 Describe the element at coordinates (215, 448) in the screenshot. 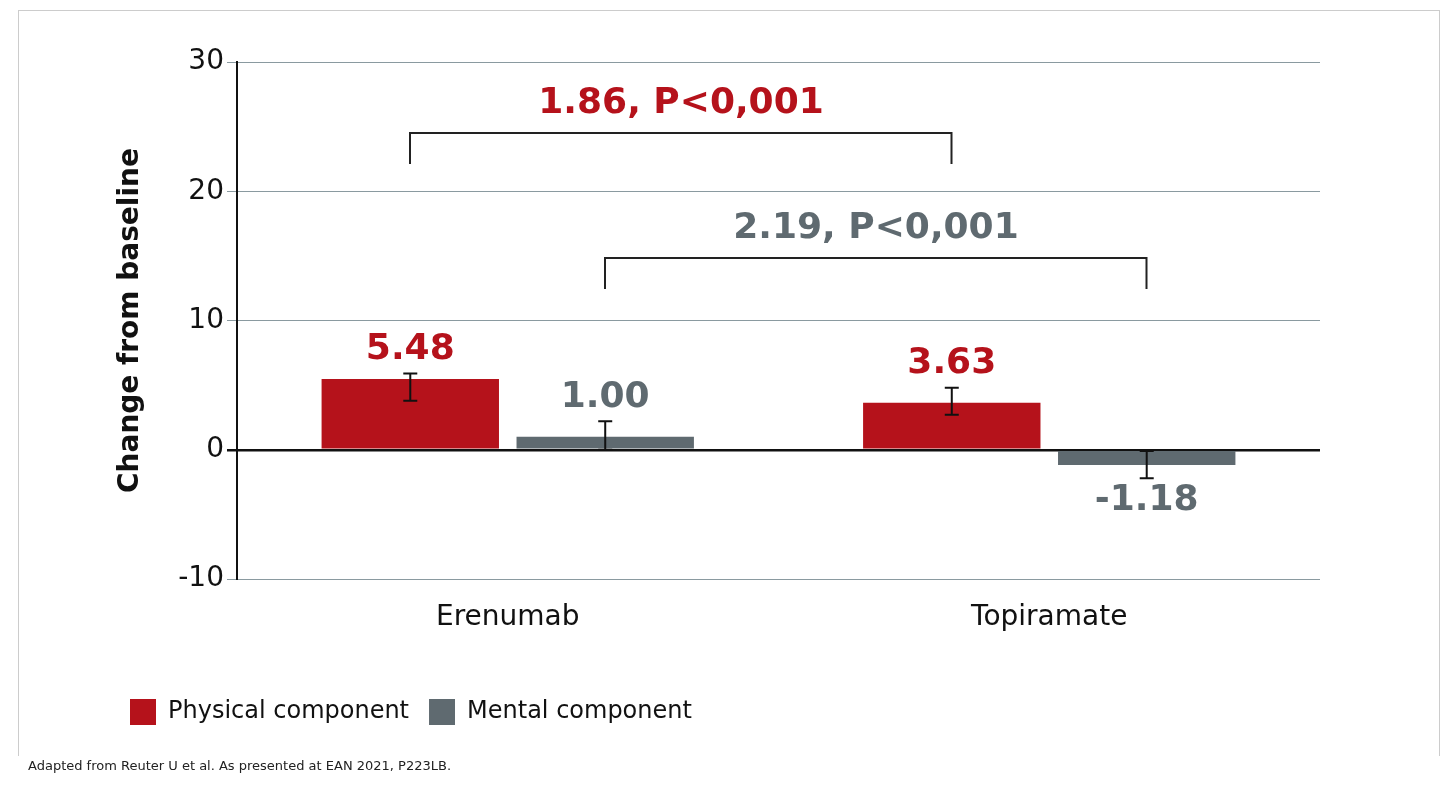

I see `y-tick-label: 0` at that location.